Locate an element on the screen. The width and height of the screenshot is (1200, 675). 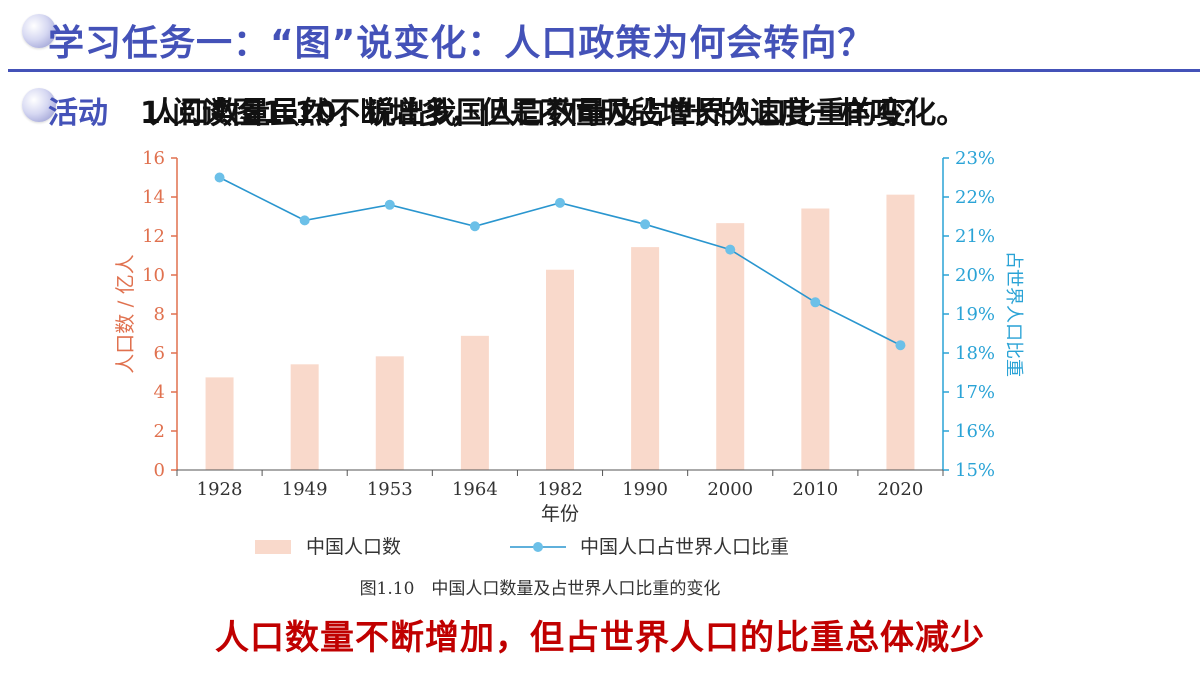
x-tick-label: 1953 is located at coordinates (390, 489).